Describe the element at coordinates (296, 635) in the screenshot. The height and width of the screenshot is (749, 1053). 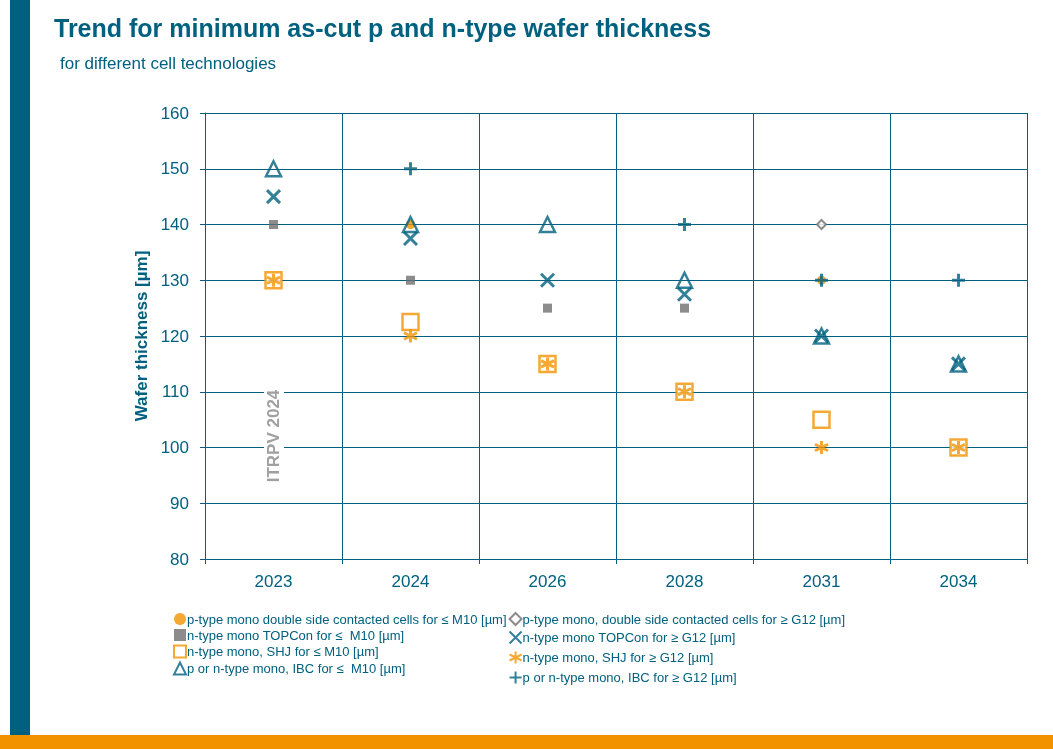
I see `legend-label: n-type mono TOPCon for ≤ M10 [µm]` at that location.